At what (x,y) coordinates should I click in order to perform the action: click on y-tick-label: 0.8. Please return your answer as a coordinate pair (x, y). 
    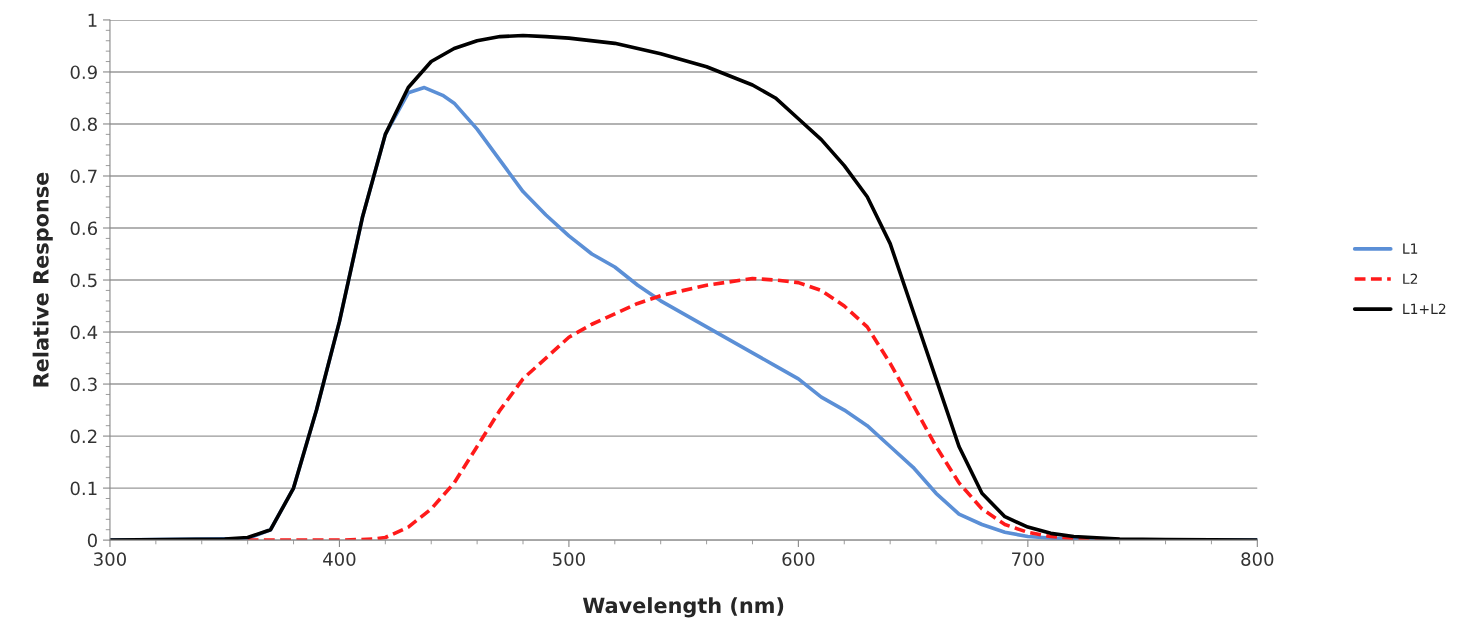
    Looking at the image, I should click on (83, 124).